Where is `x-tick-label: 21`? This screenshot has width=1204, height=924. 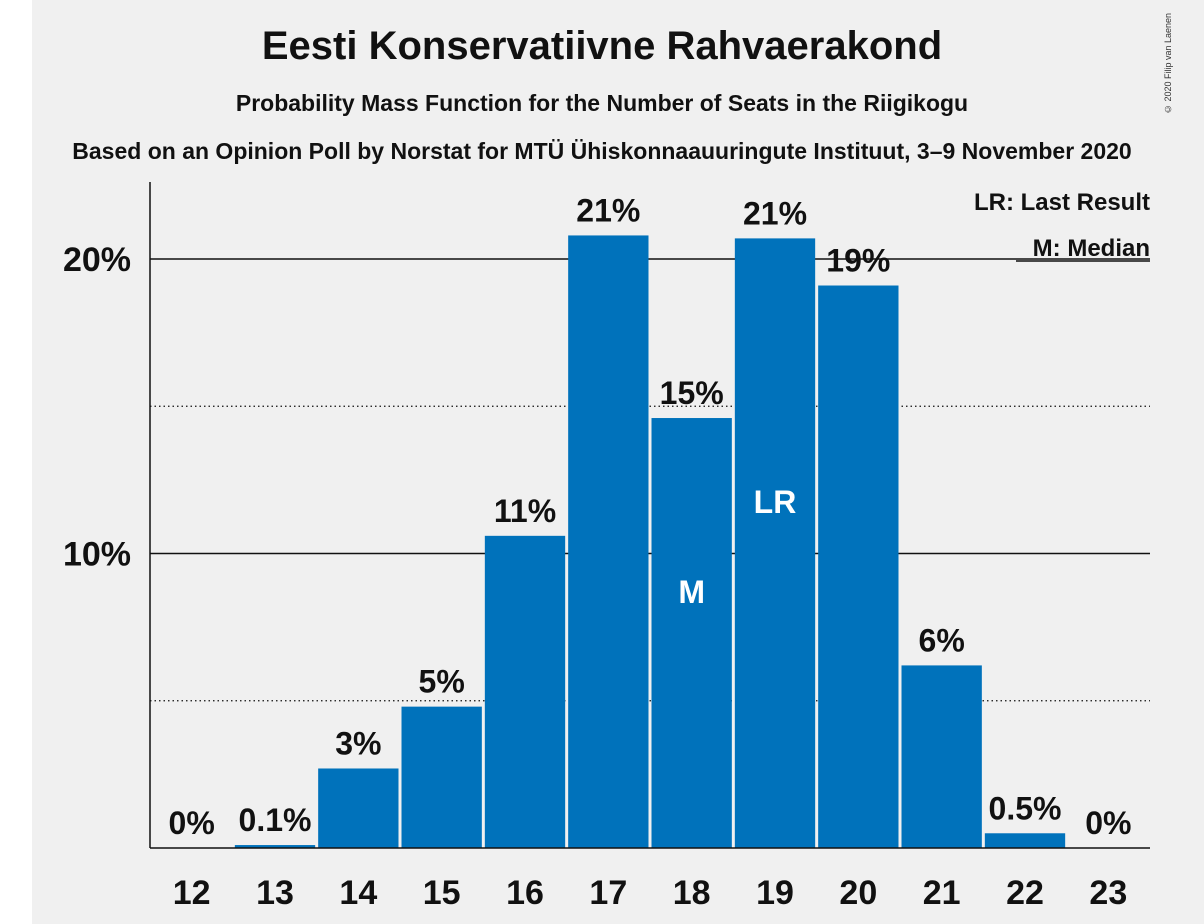 x-tick-label: 21 is located at coordinates (942, 893).